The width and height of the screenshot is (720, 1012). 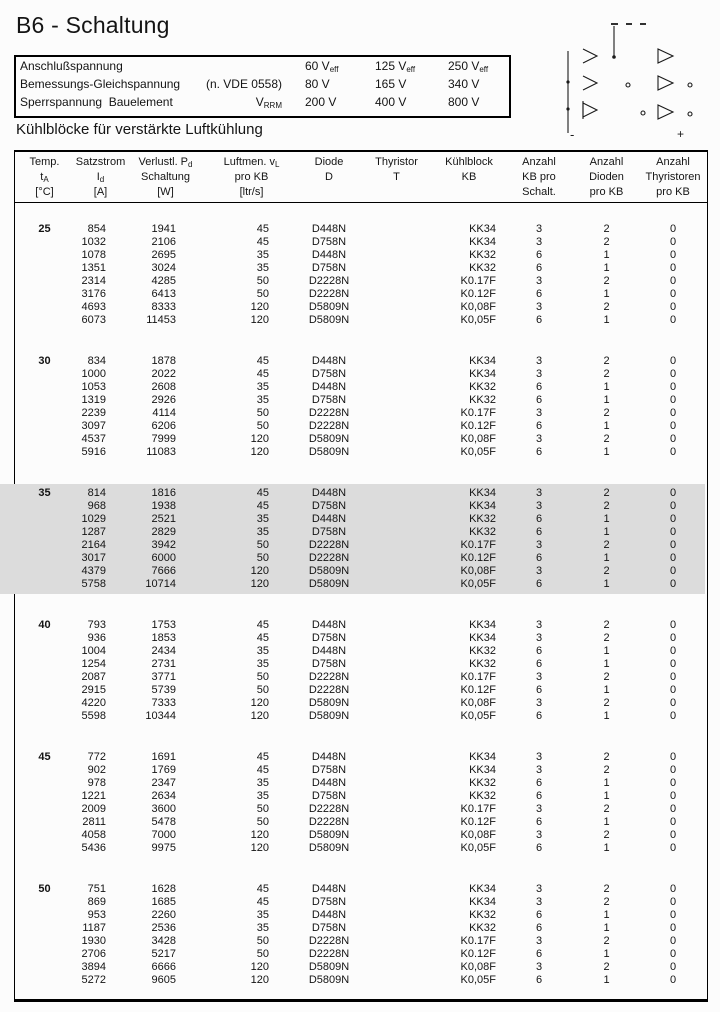 I want to click on table-cell: 1878, so click(x=163, y=361).